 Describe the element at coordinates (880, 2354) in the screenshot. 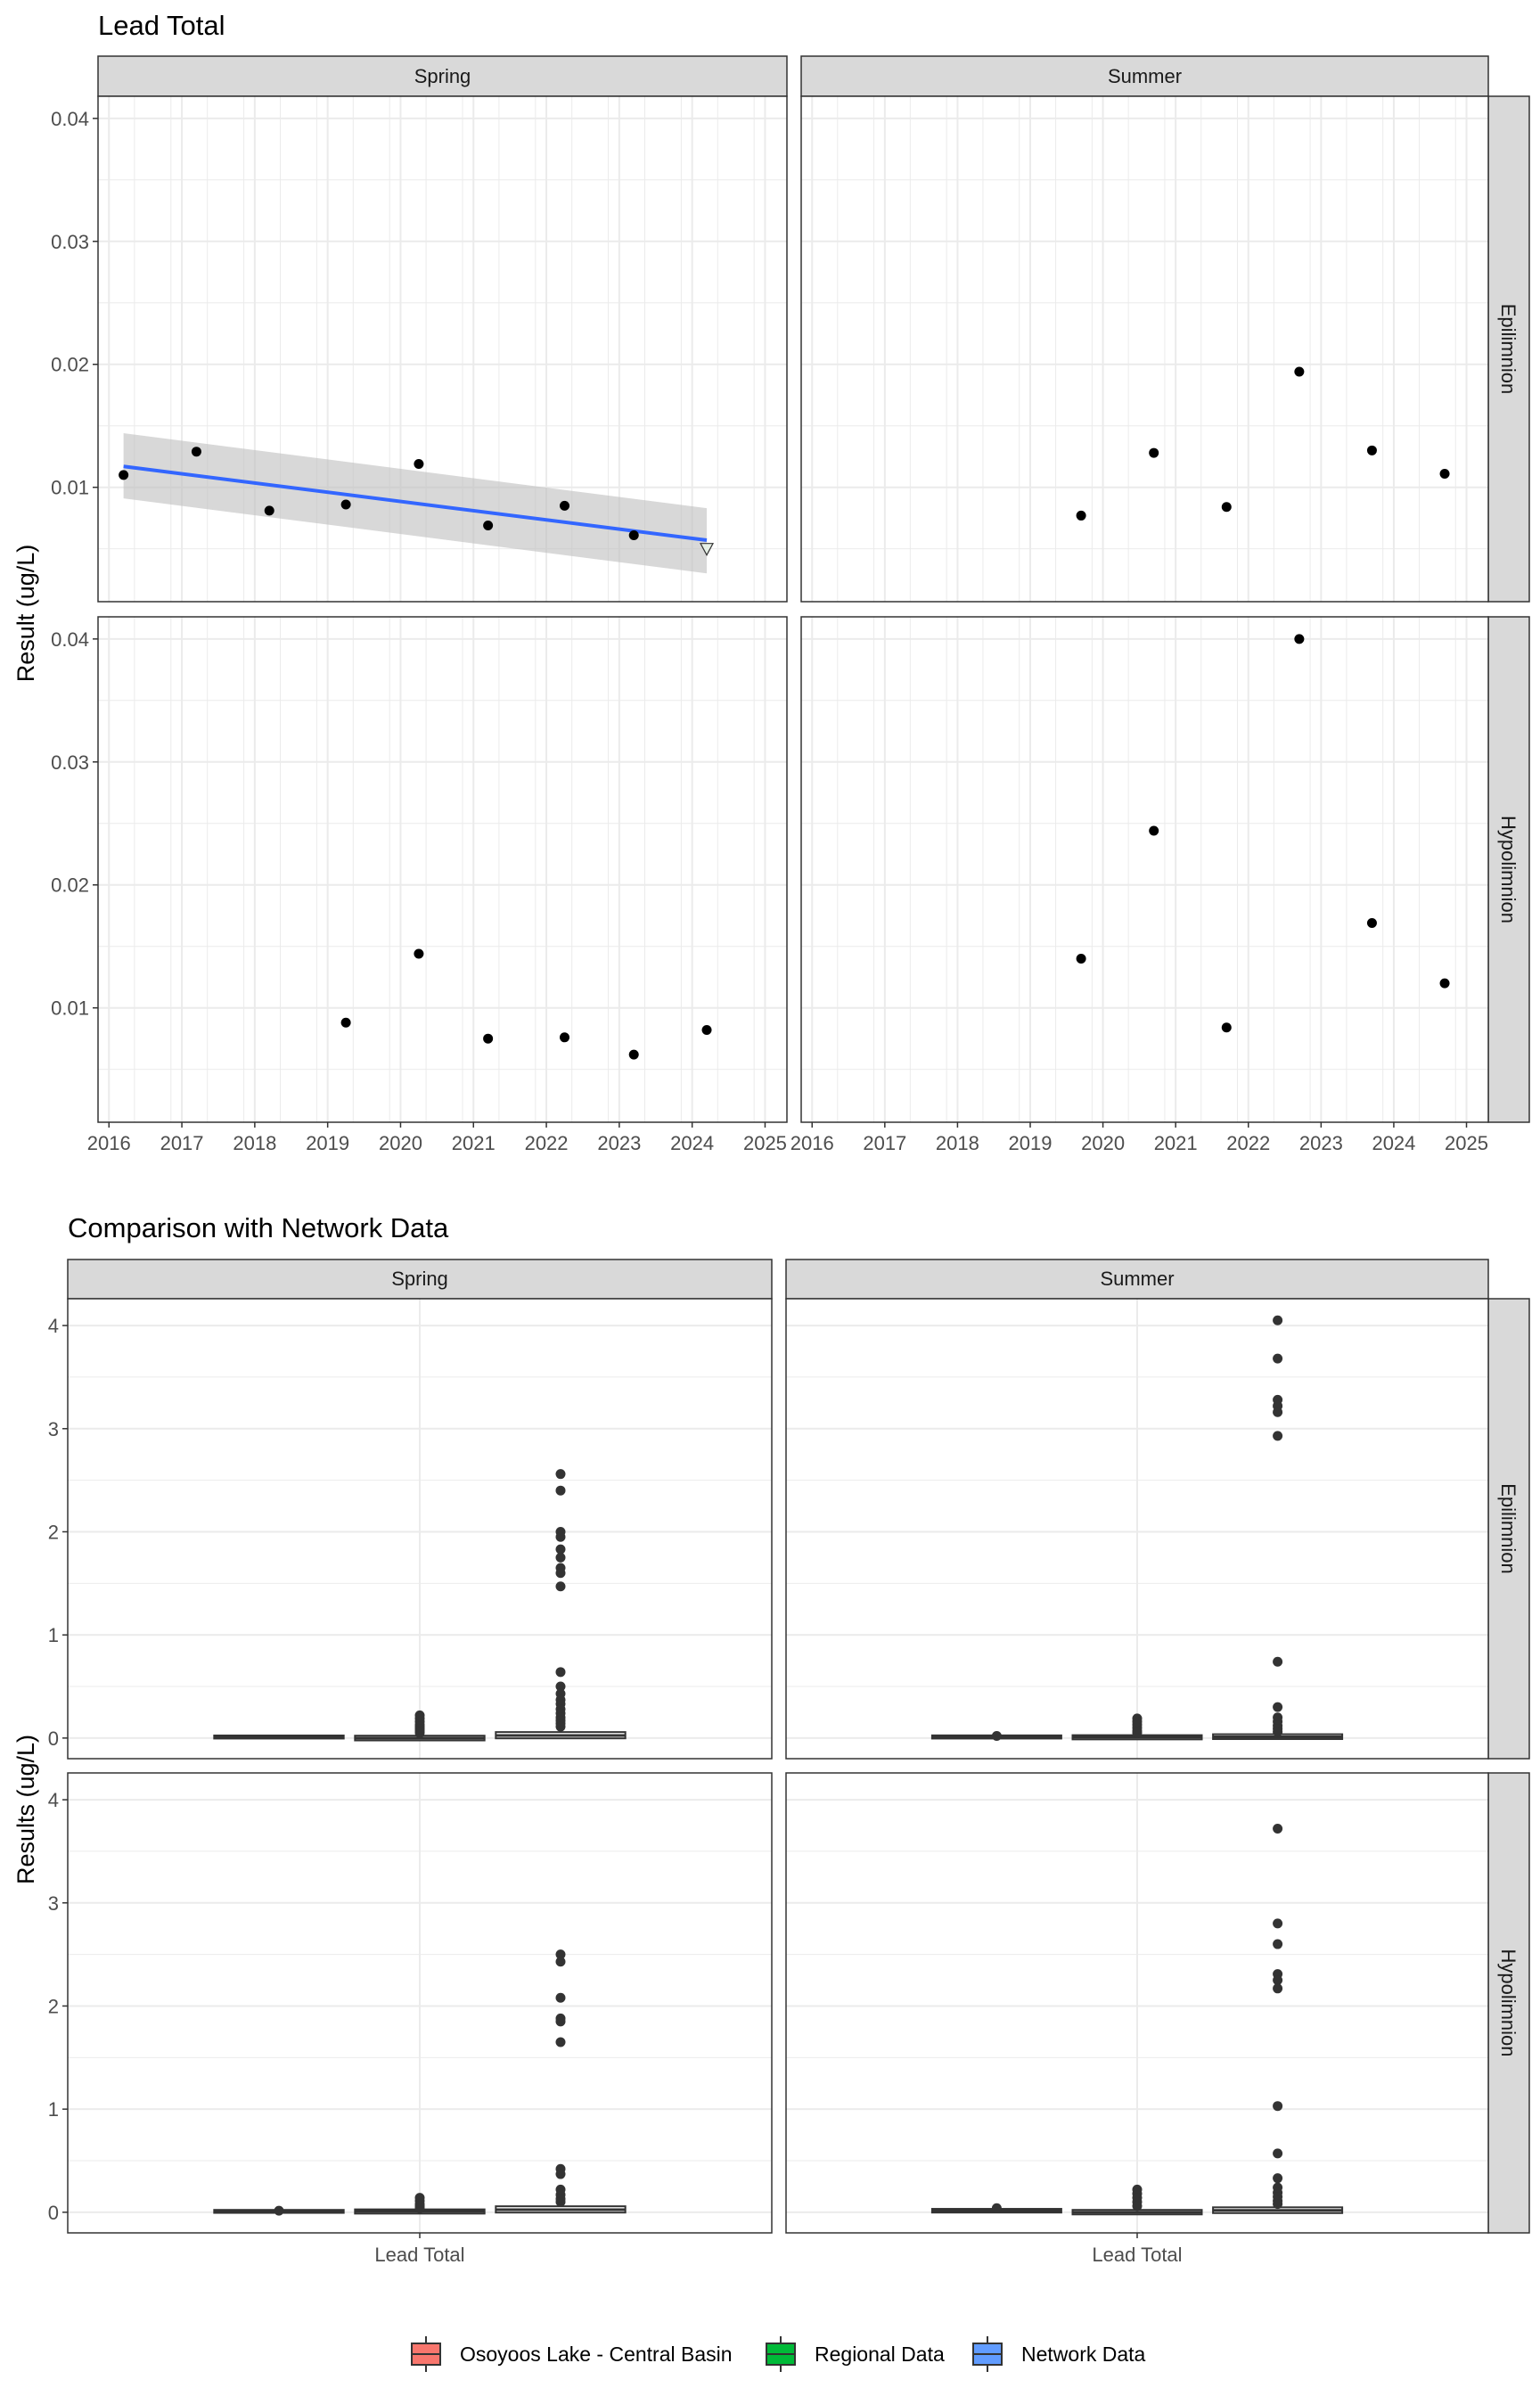

I see `legend-label: Regional Data` at that location.